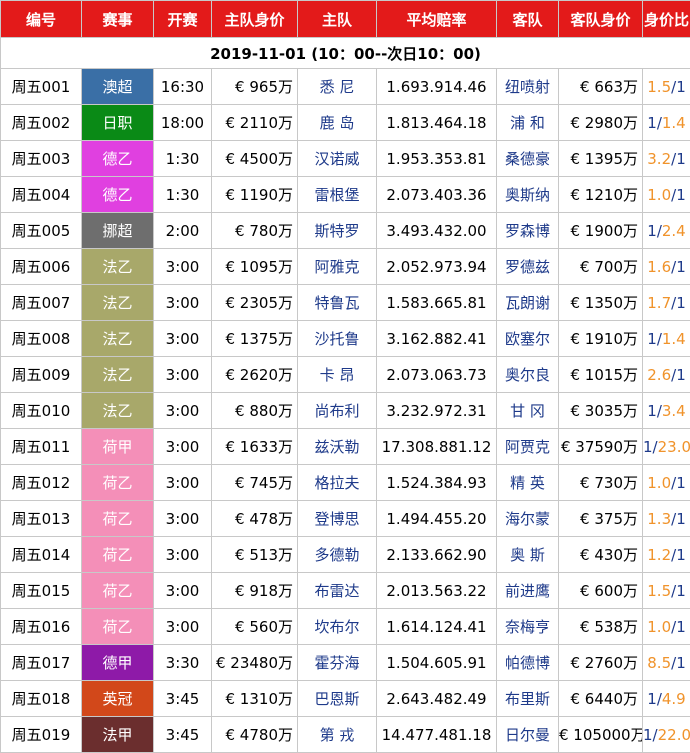  Describe the element at coordinates (601, 19) in the screenshot. I see `header-away-value: 客队身价` at that location.